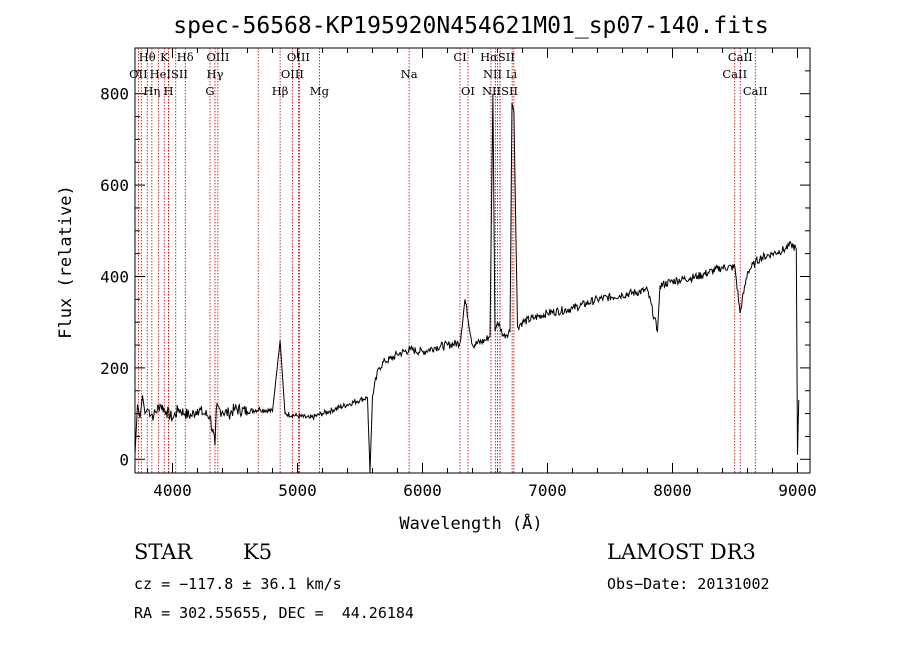 This screenshot has height=649, width=900. What do you see at coordinates (114, 94) in the screenshot?
I see `y-tick-label: 800` at bounding box center [114, 94].